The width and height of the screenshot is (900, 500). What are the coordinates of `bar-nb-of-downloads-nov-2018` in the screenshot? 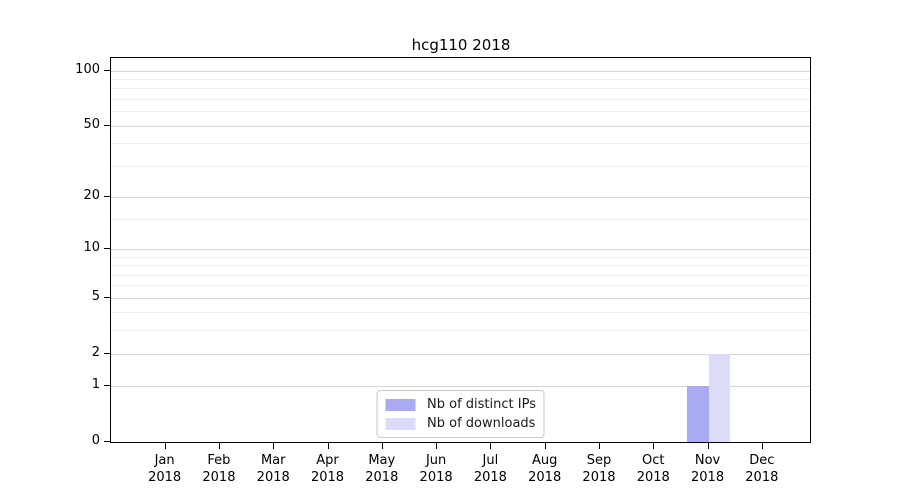 It's located at (719, 397).